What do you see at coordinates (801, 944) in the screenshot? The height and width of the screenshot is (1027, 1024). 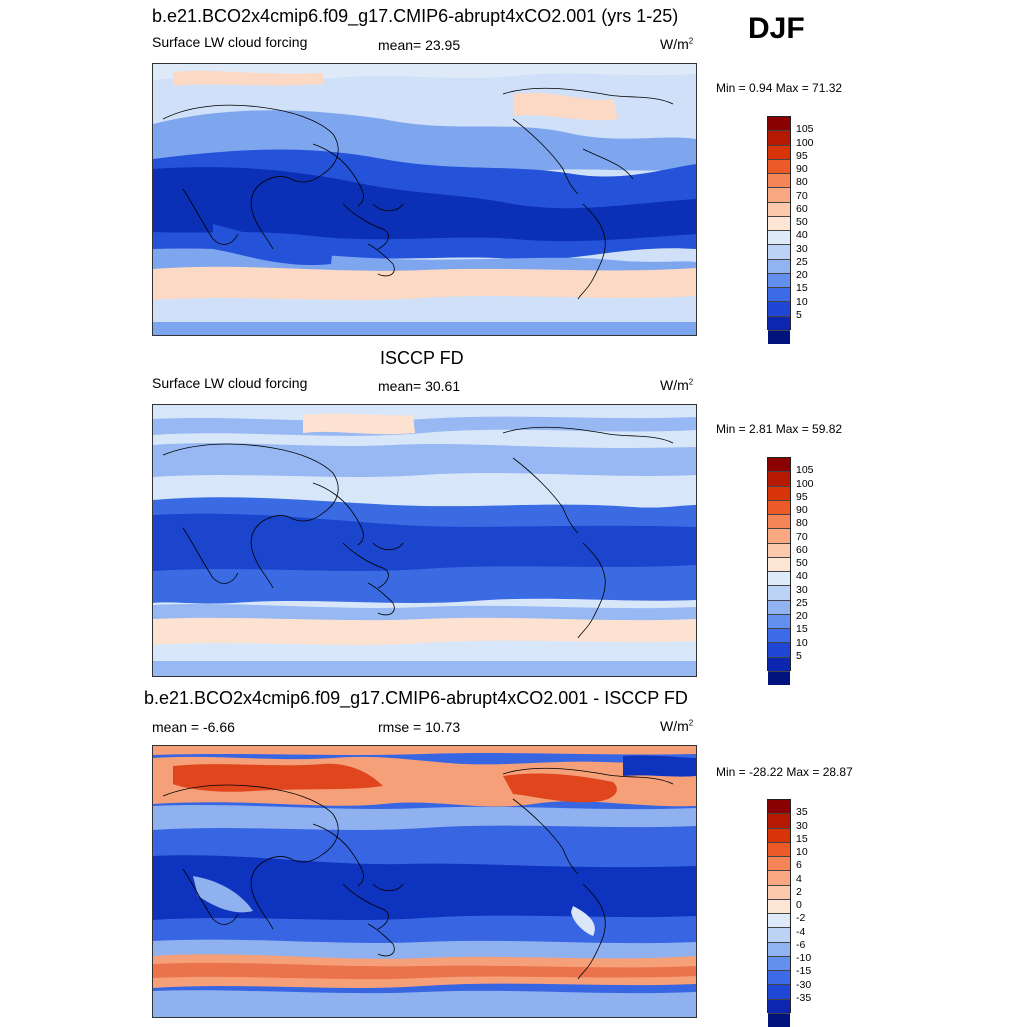 I see `colorbar-tick-label: -6` at bounding box center [801, 944].